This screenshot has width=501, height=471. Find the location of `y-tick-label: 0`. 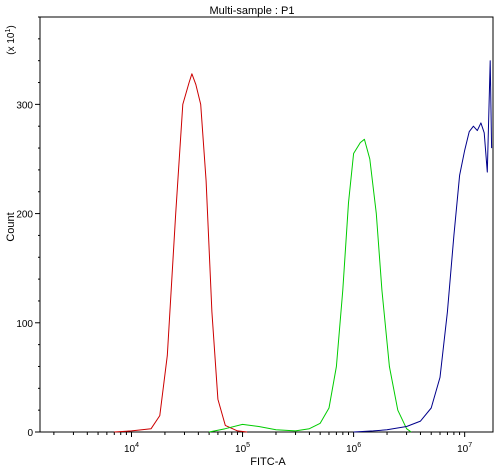

y-tick-label: 0 is located at coordinates (30, 433).